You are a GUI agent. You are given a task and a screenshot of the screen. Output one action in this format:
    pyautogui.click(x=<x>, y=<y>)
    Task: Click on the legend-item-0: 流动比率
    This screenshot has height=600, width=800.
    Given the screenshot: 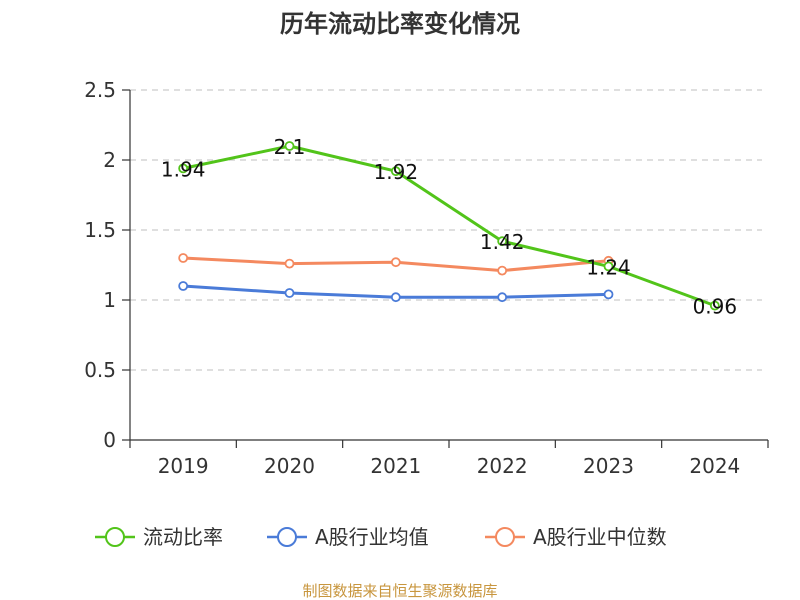 What is the action you would take?
    pyautogui.click(x=159, y=537)
    